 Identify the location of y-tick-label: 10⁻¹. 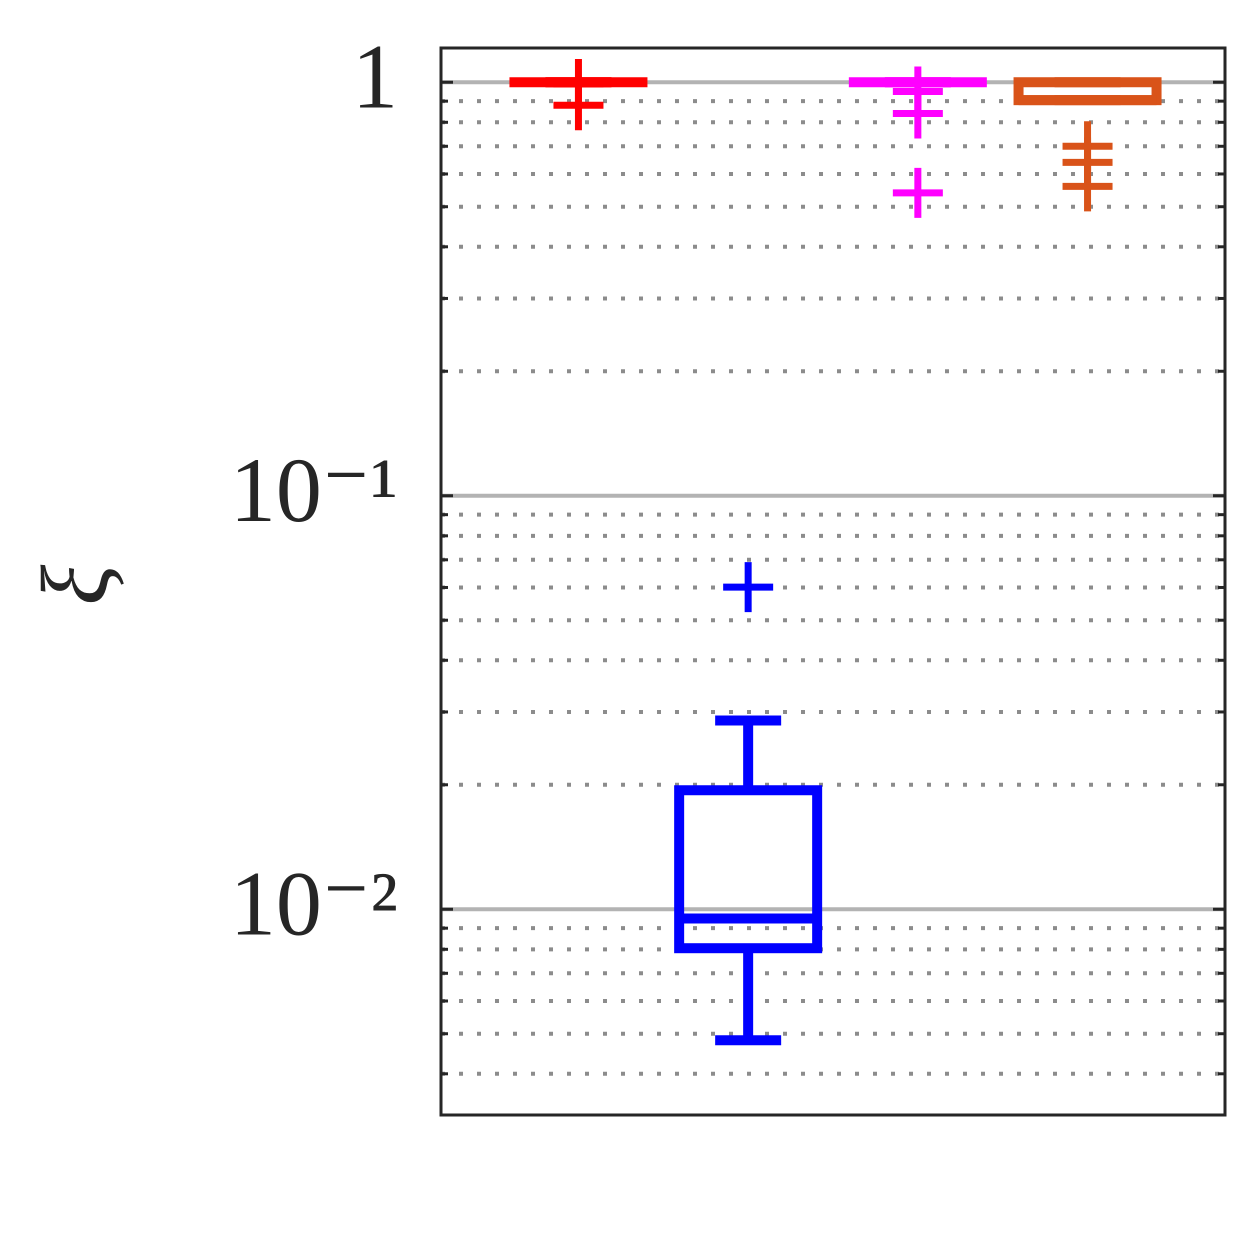
(314, 490).